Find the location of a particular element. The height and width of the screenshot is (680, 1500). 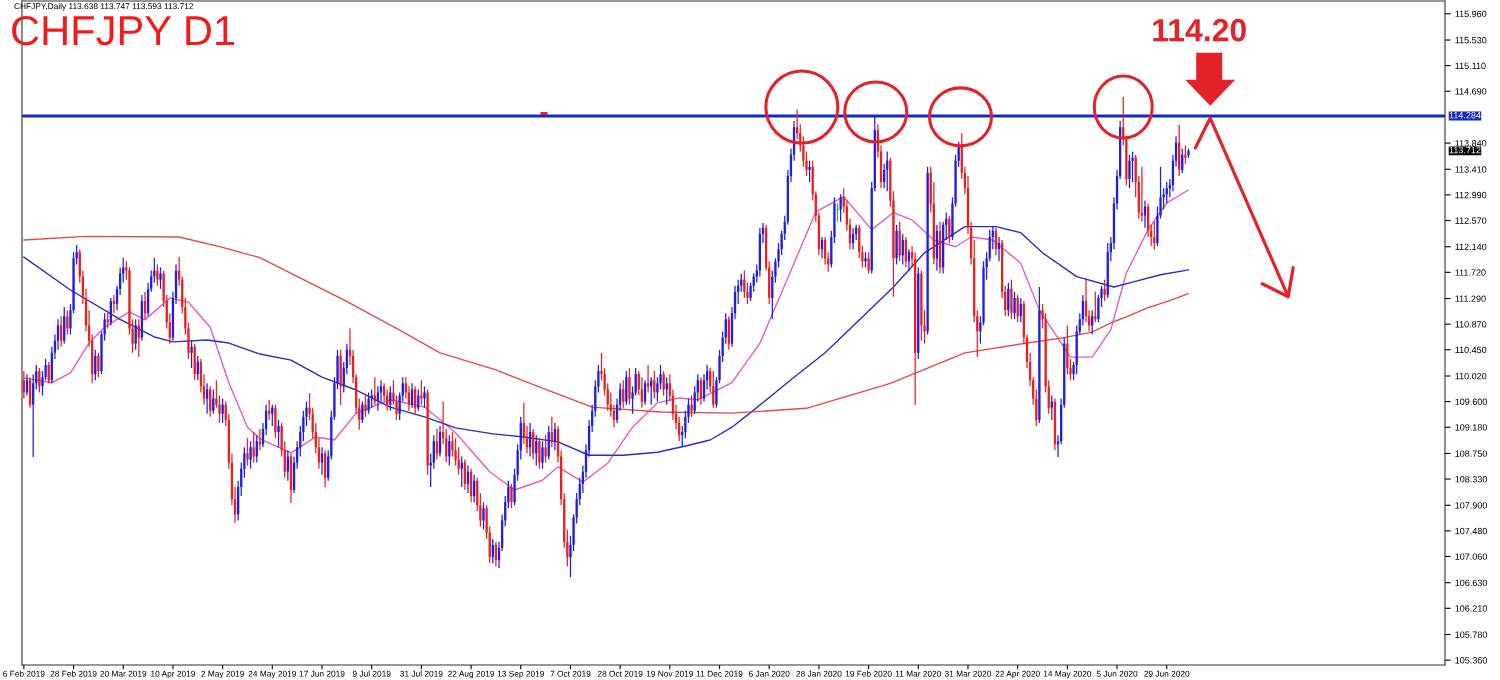

x-tick-label: 9 Jul 2019 is located at coordinates (371, 673).